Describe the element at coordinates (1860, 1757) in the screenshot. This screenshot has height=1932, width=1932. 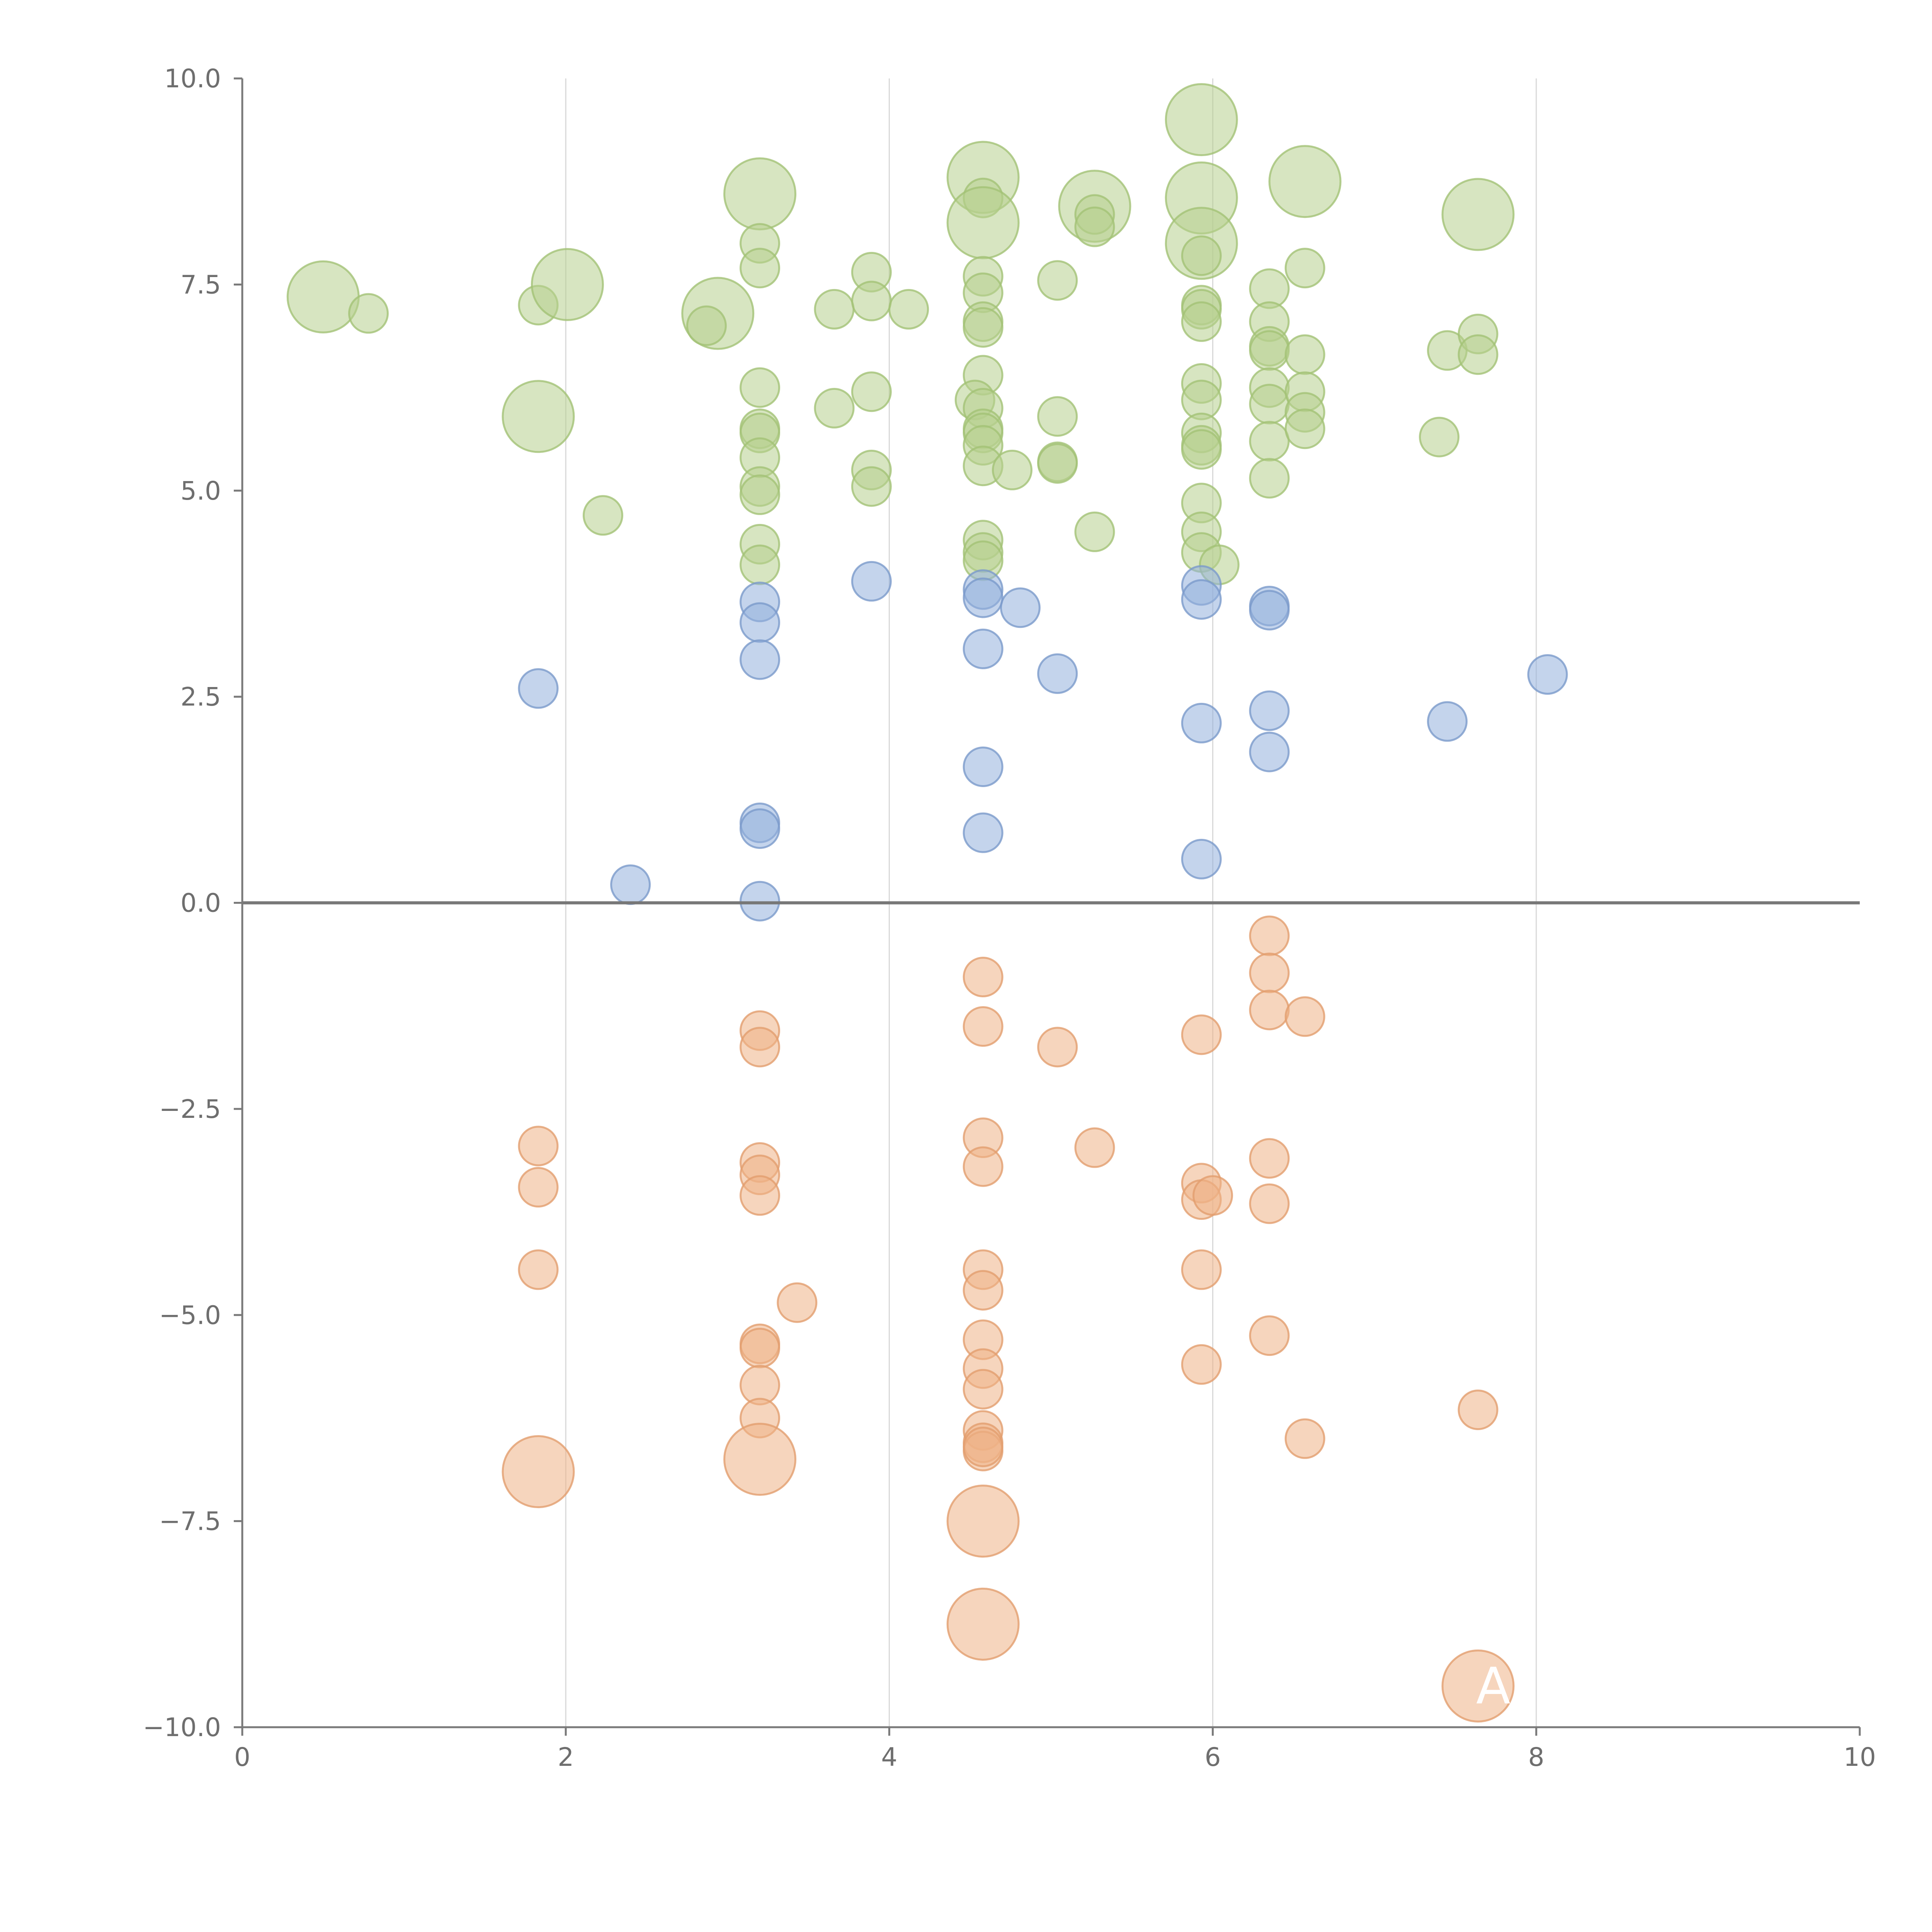
I see `x-tick-label-5: 10` at that location.